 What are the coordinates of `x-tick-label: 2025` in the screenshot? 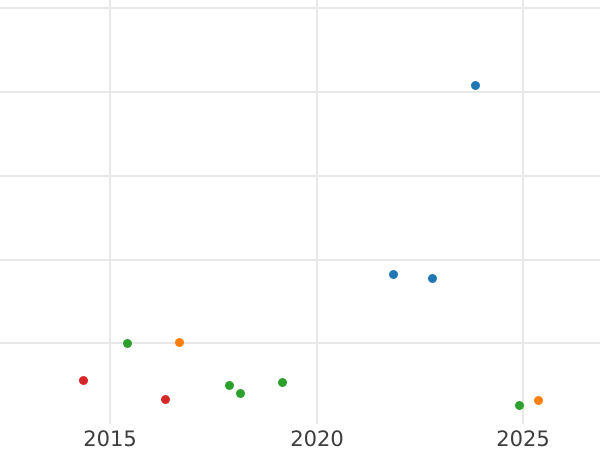 It's located at (523, 438).